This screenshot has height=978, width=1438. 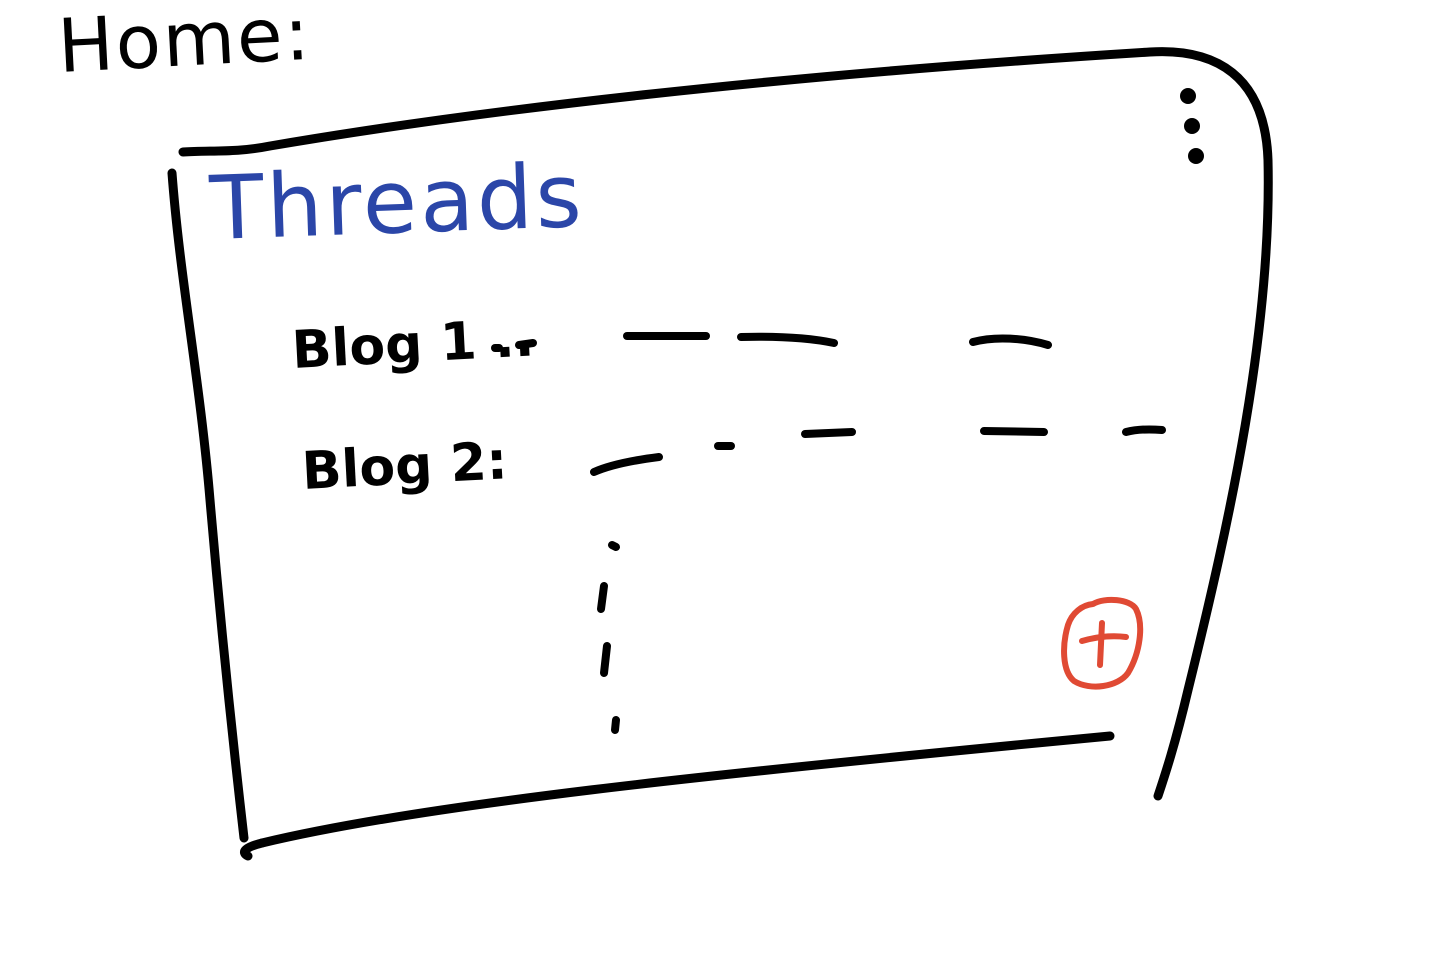 I want to click on add-thread-button, so click(x=1103, y=643).